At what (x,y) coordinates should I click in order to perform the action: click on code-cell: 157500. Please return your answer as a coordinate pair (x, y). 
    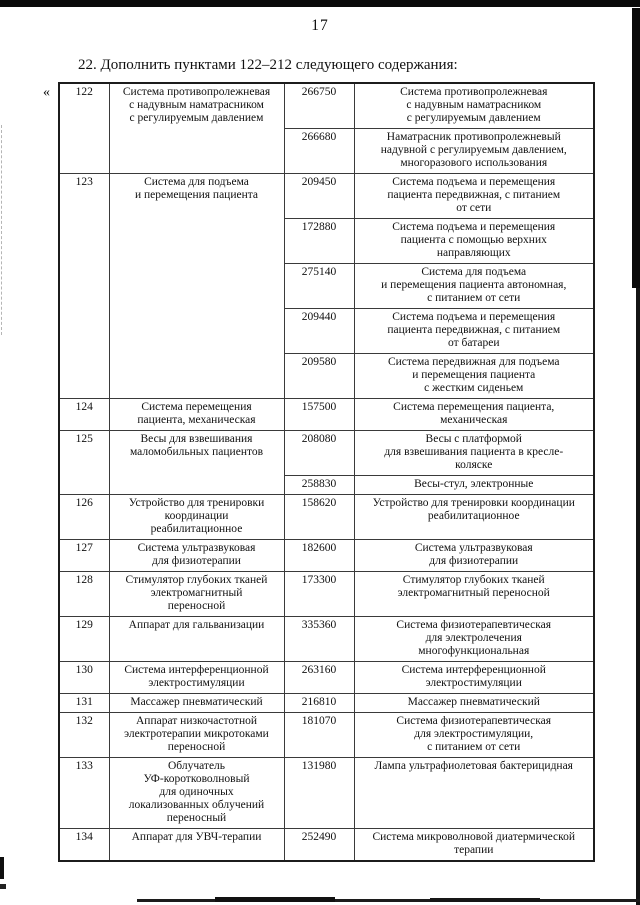
    Looking at the image, I should click on (319, 414).